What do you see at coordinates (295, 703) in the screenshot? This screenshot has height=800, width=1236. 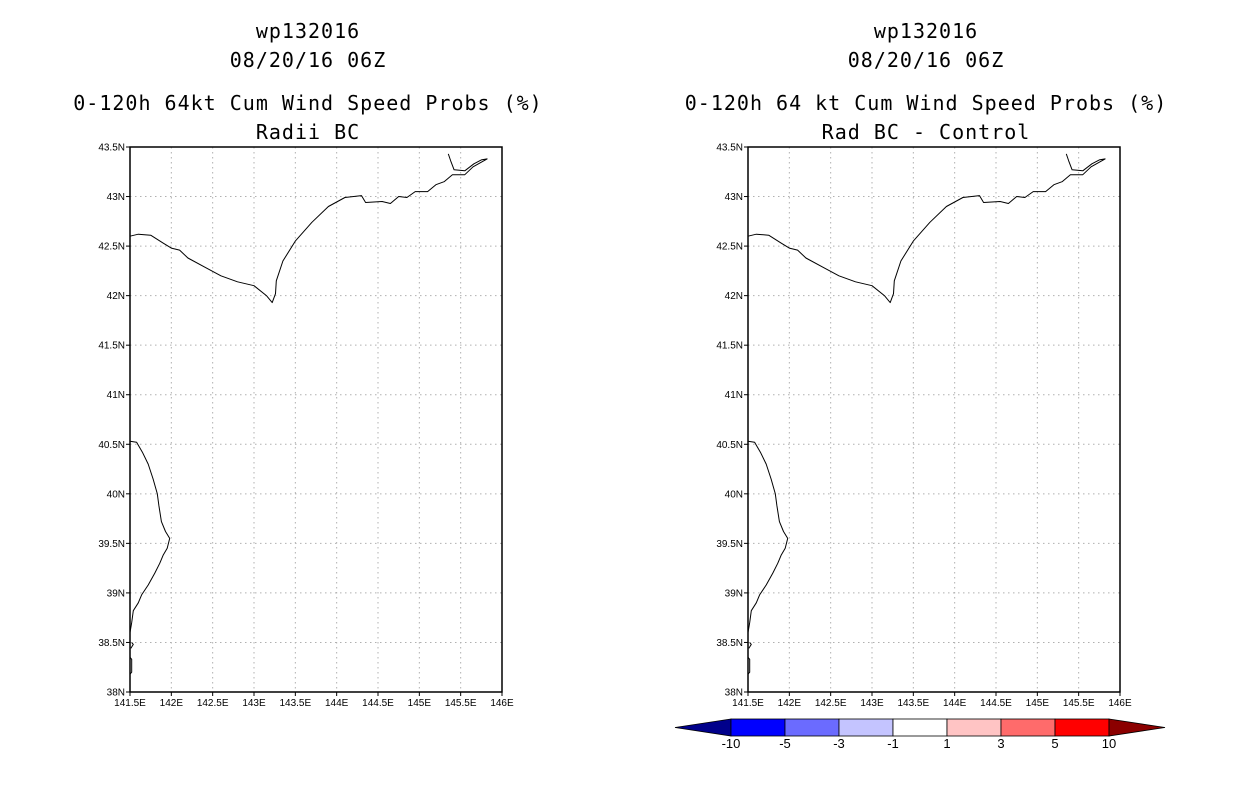 I see `left-lon-label: 143.5E` at bounding box center [295, 703].